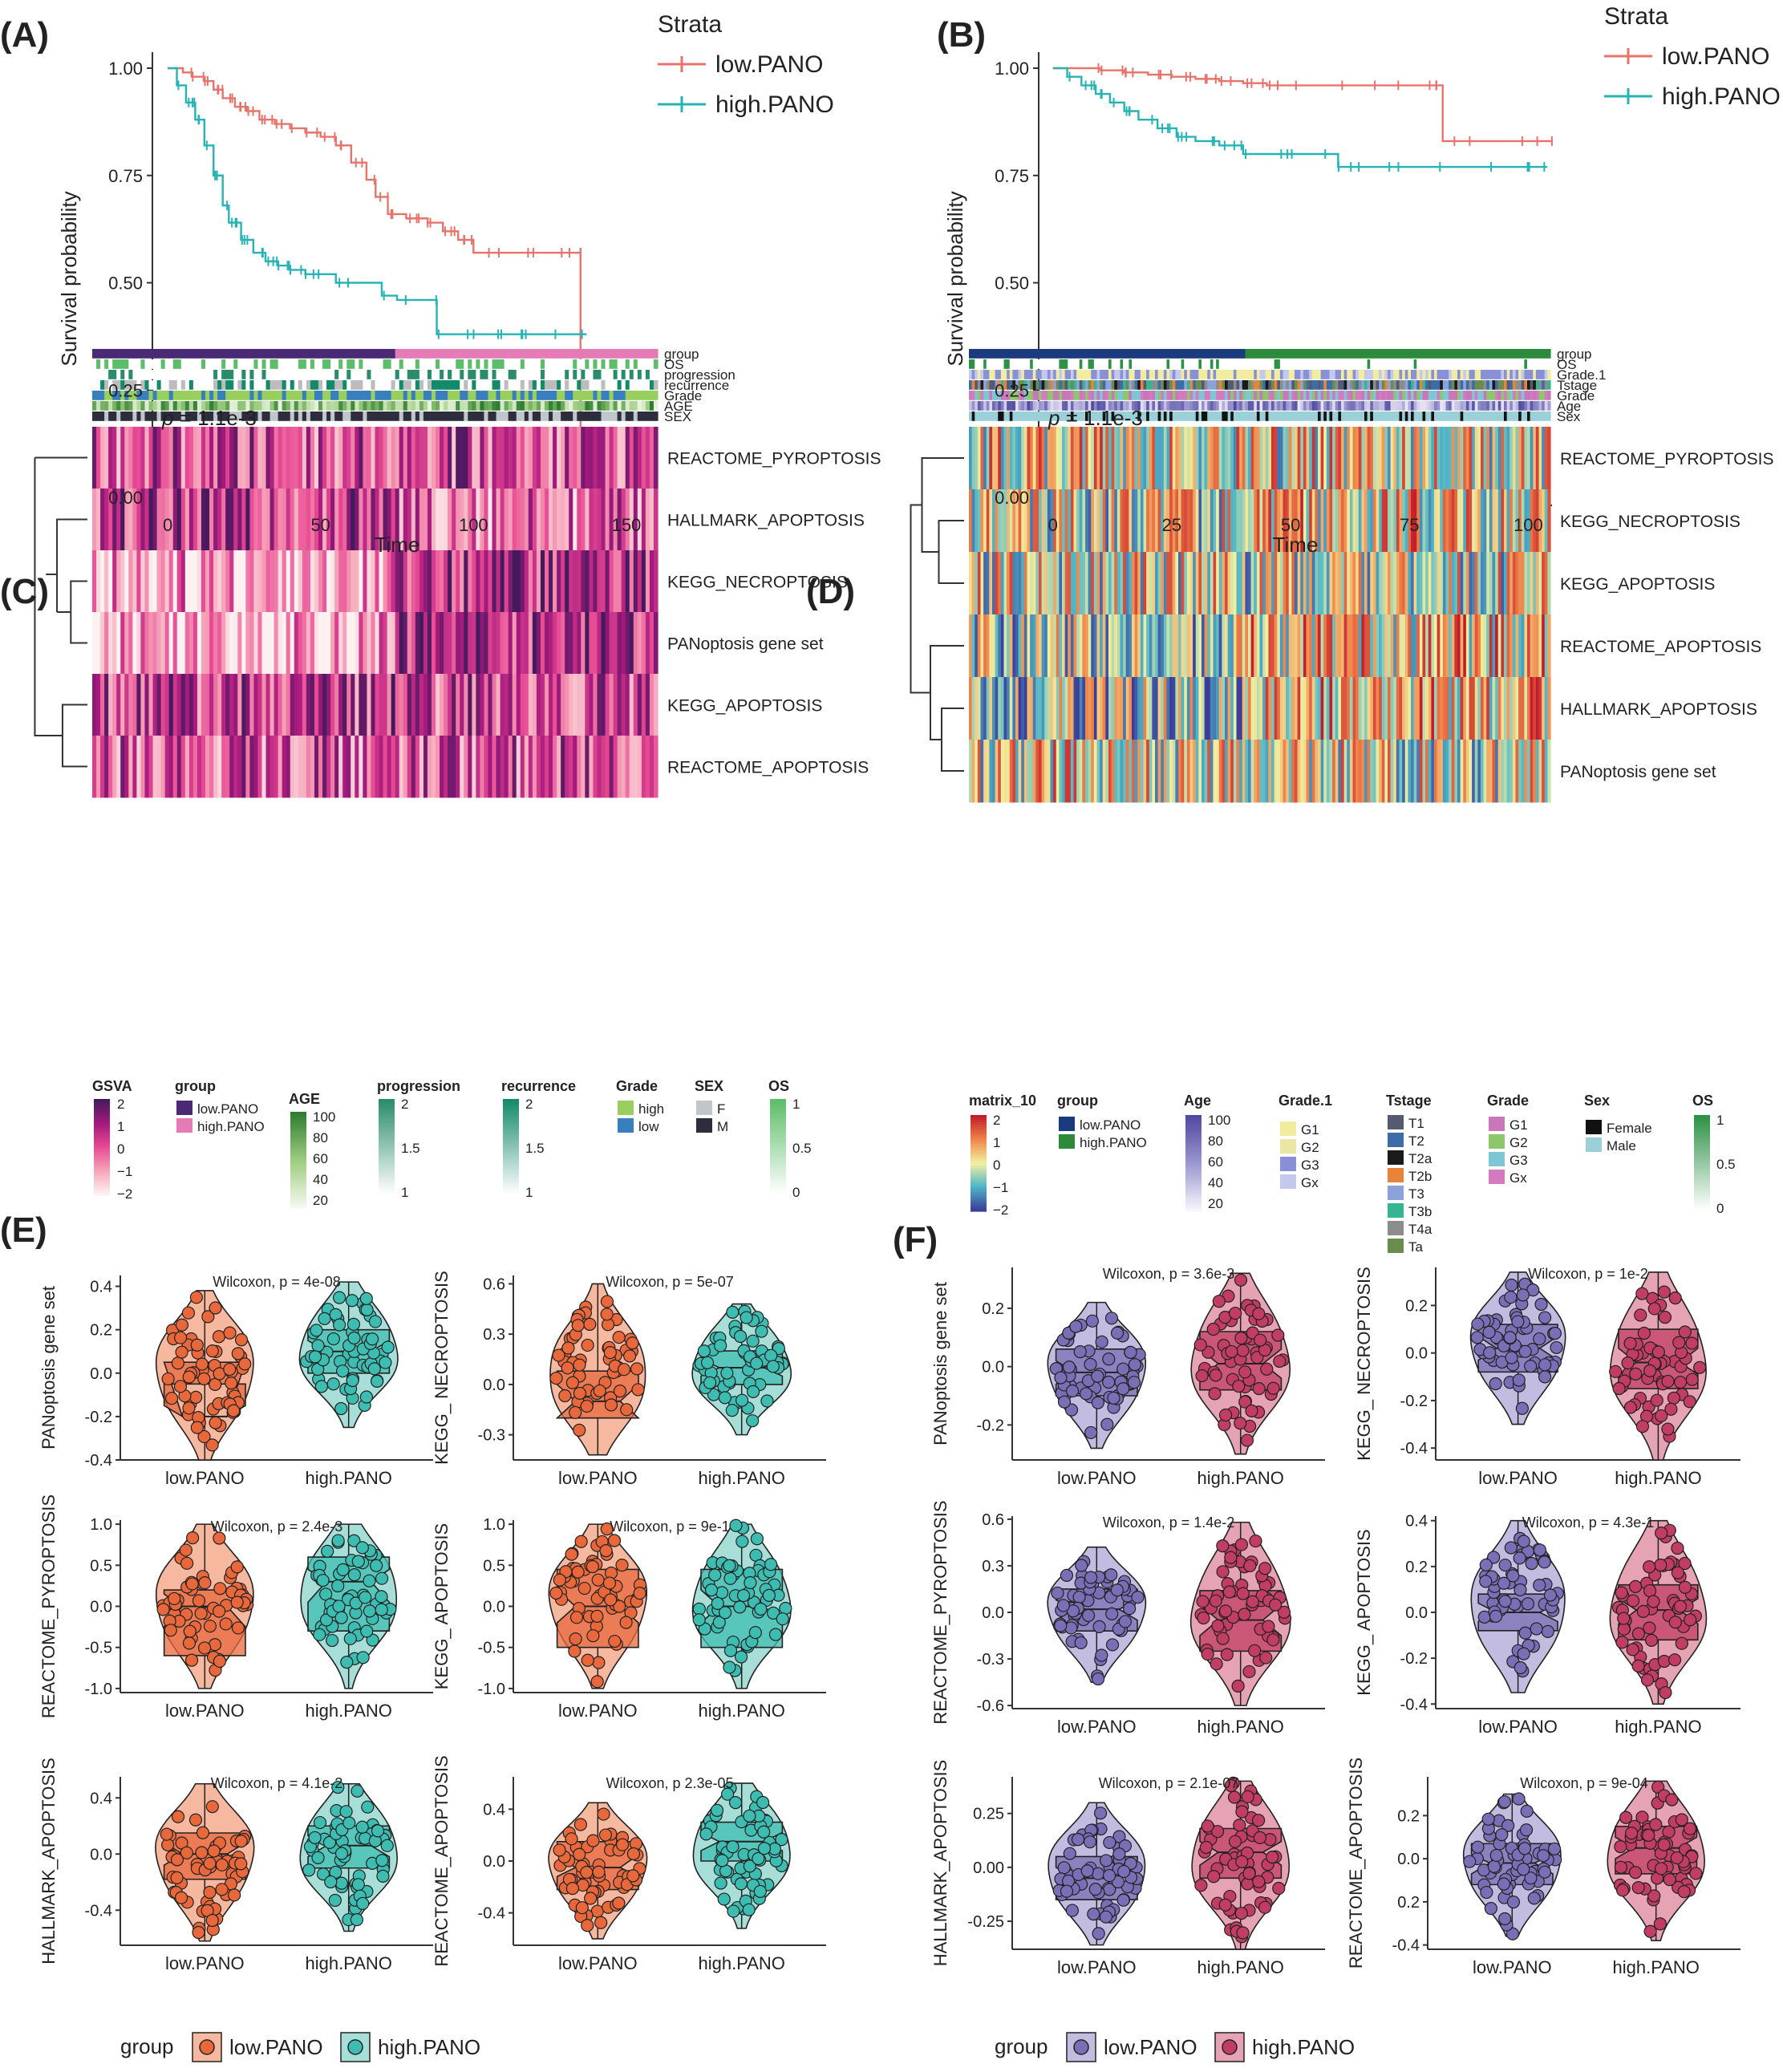 This screenshot has width=1783, height=2072. What do you see at coordinates (60, 612) in the screenshot?
I see `dendrogram` at bounding box center [60, 612].